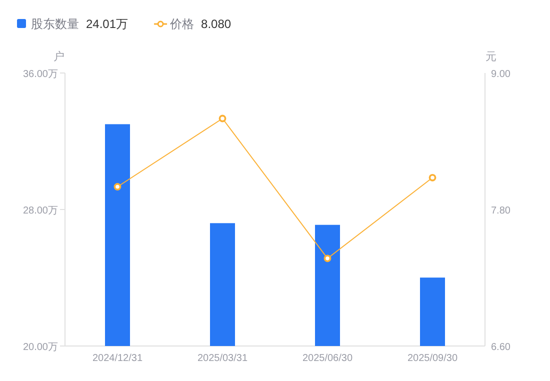  What do you see at coordinates (327, 358) in the screenshot?
I see `x-tick-label: 2025/06/30` at bounding box center [327, 358].